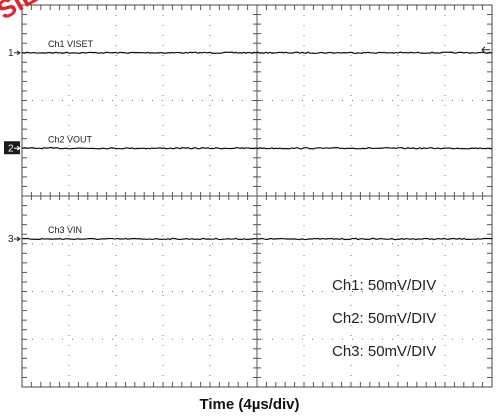  I want to click on watermark: SIL, so click(21, 12).